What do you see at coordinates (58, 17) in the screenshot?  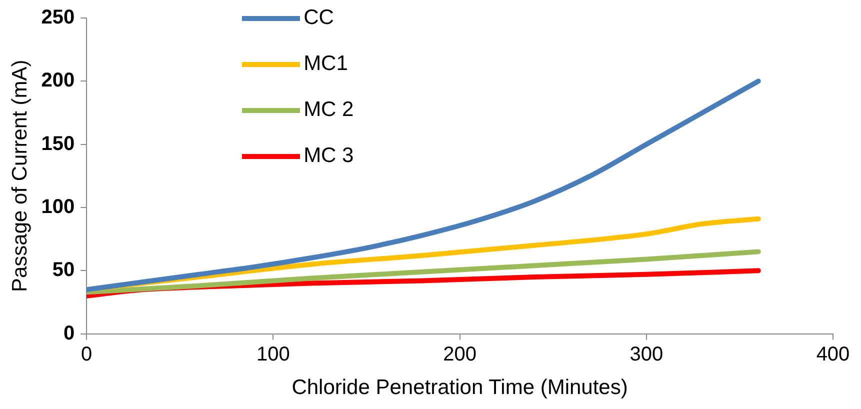 I see `y-tick-label: 250` at bounding box center [58, 17].